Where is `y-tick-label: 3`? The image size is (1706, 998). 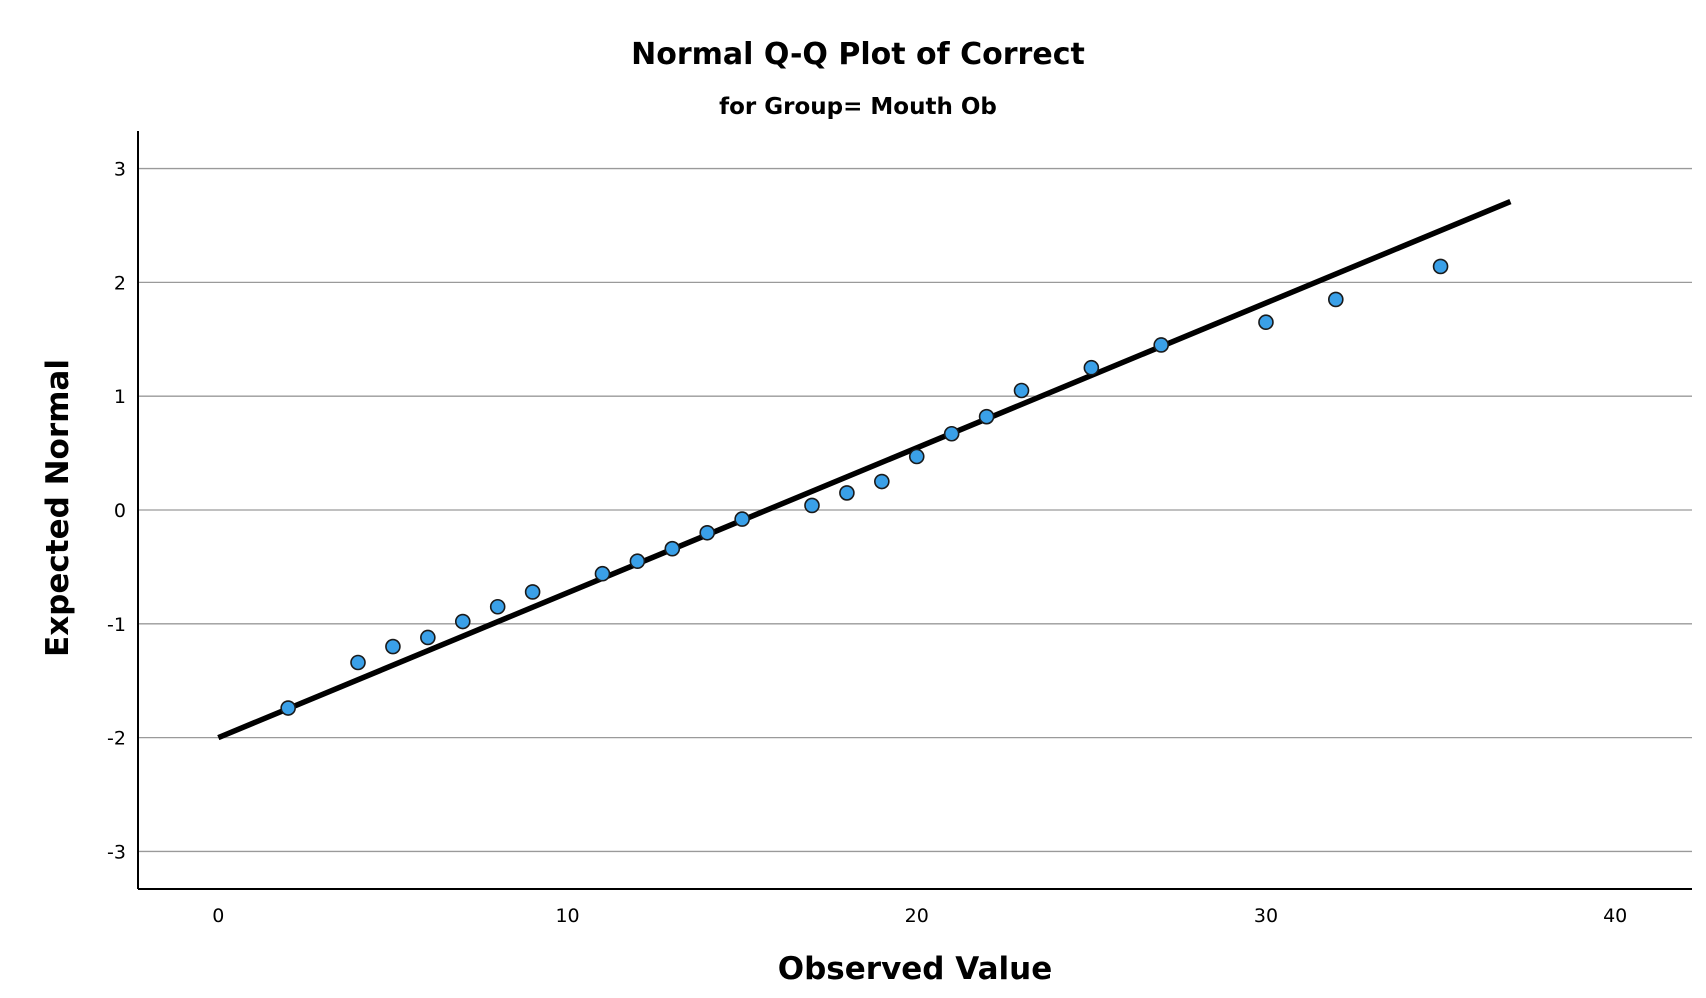 y-tick-label: 3 is located at coordinates (120, 170).